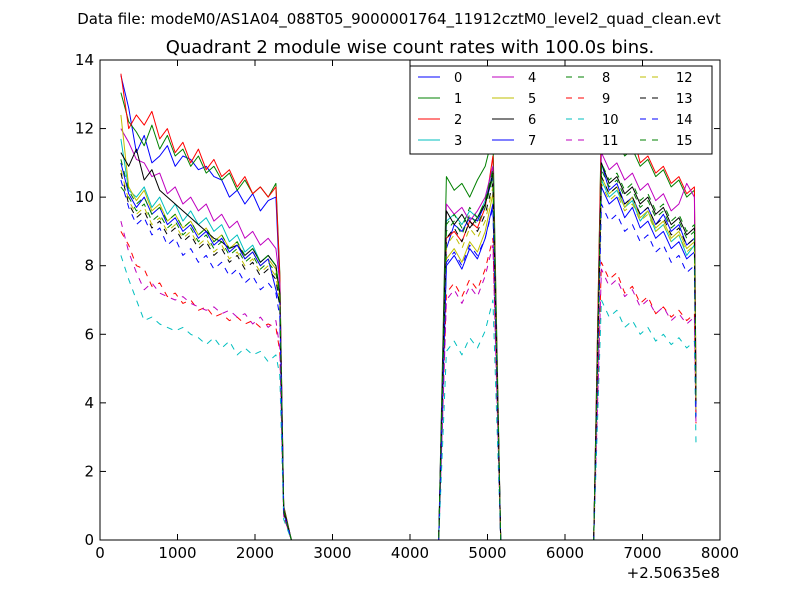 The image size is (800, 600). What do you see at coordinates (332, 553) in the screenshot?
I see `x-tick-label: 3000` at bounding box center [332, 553].